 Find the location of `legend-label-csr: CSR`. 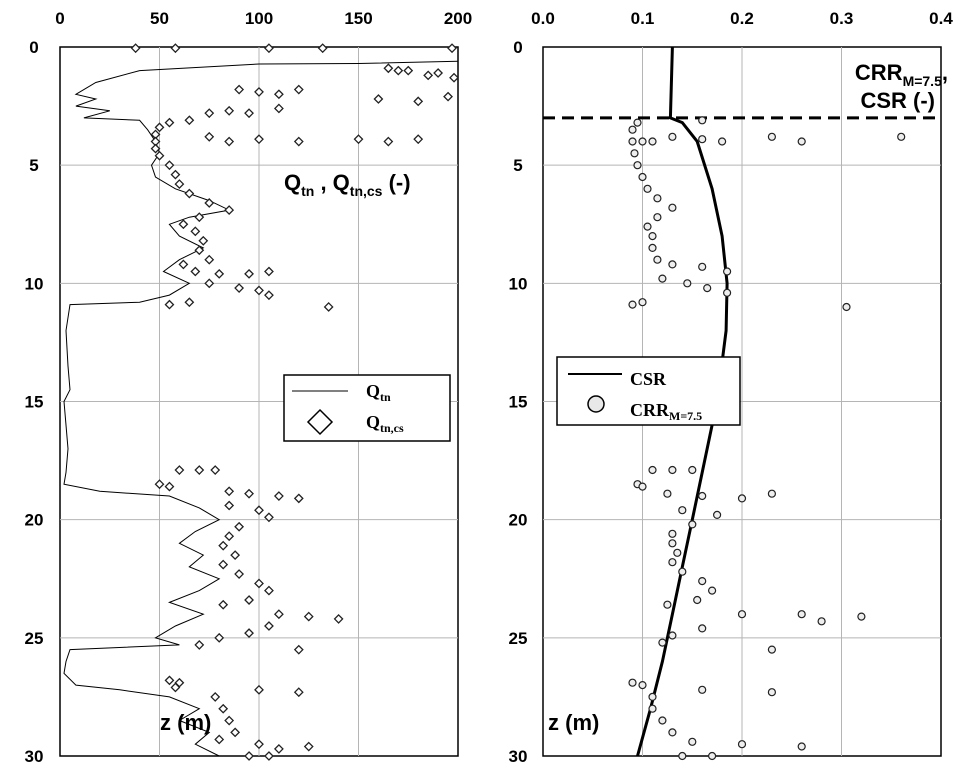

legend-label-csr: CSR is located at coordinates (648, 379).